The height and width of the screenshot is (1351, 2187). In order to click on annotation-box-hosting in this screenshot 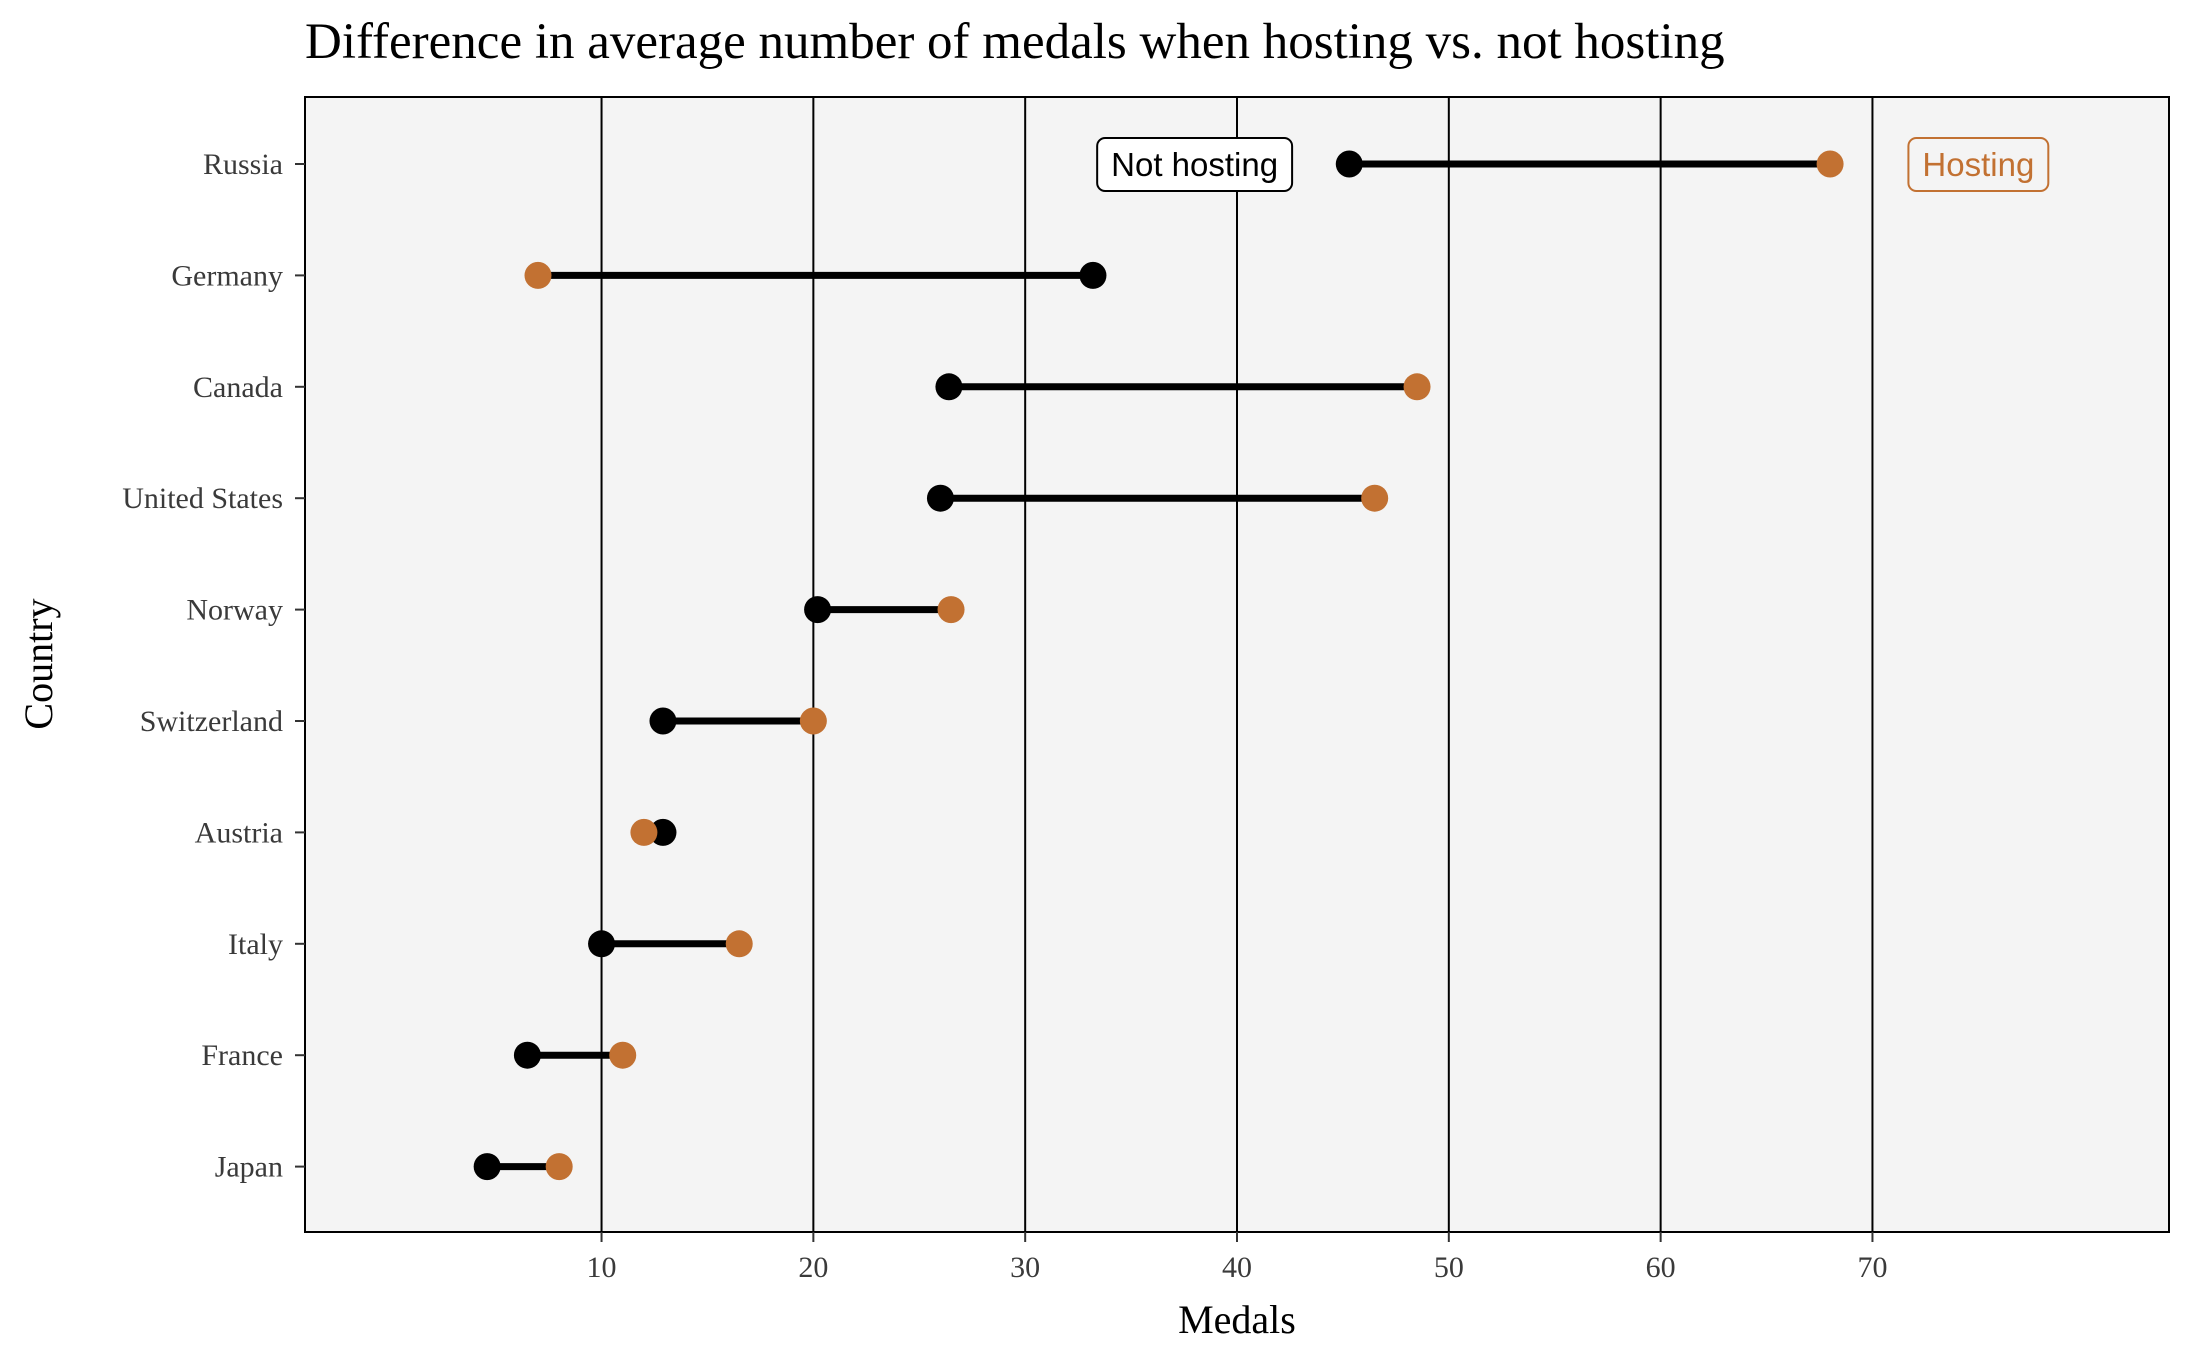, I will do `click(1978, 164)`.